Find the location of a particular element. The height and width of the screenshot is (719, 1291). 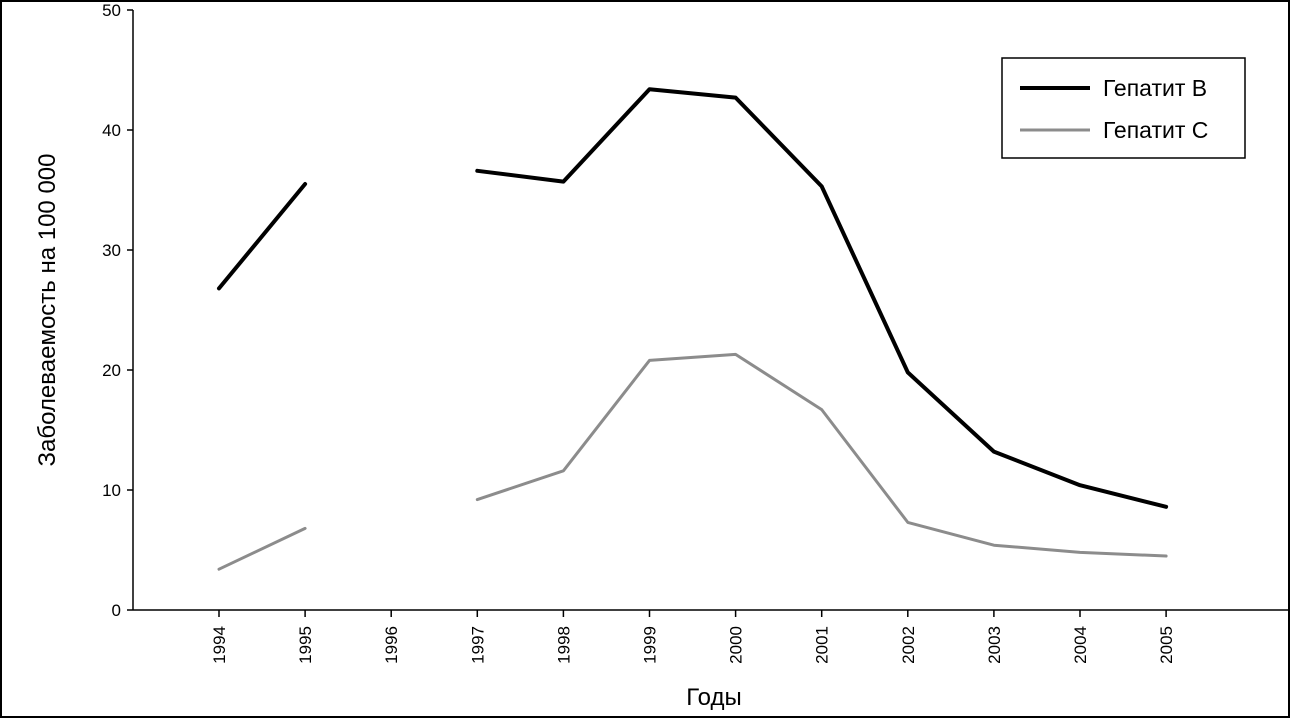

x-tick-label: 1994 is located at coordinates (219, 645).